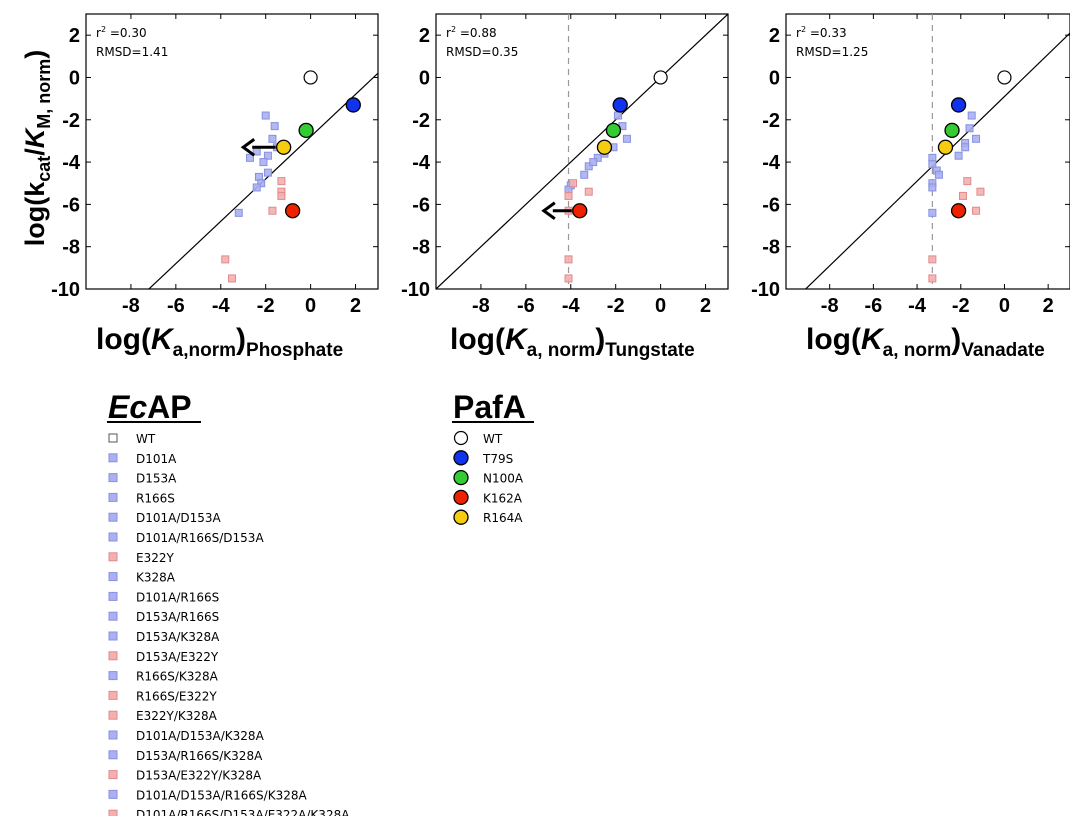  I want to click on y-tick-label: -2, so click(421, 121).